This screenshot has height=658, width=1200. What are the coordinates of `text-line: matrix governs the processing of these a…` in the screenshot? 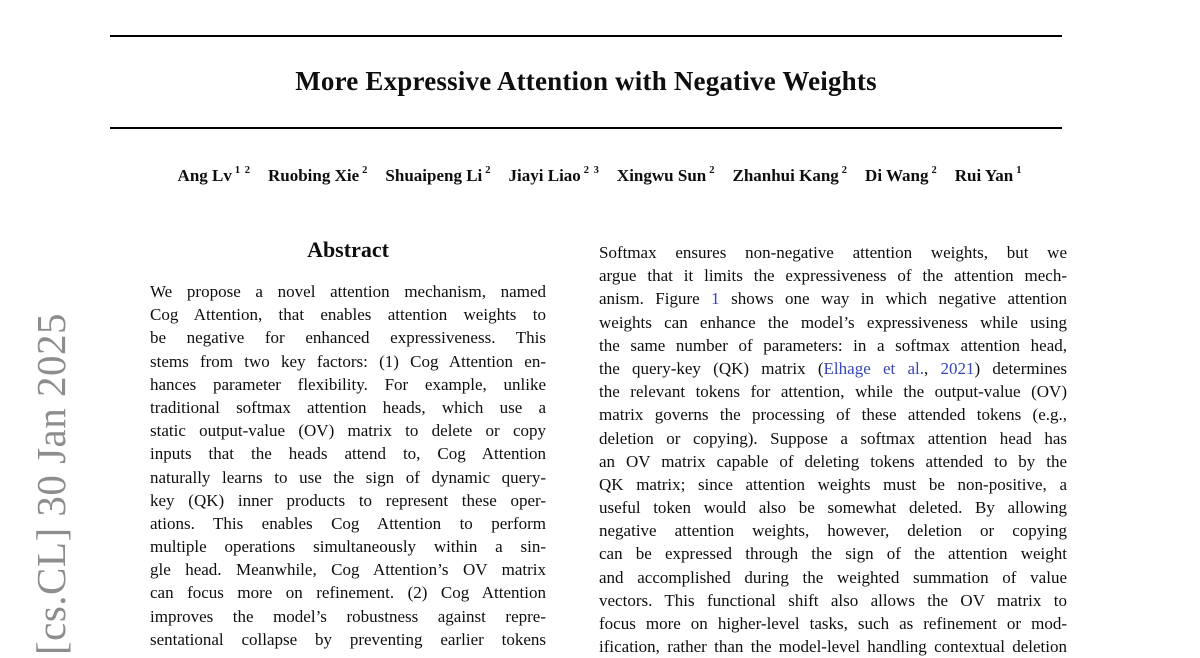 It's located at (833, 414).